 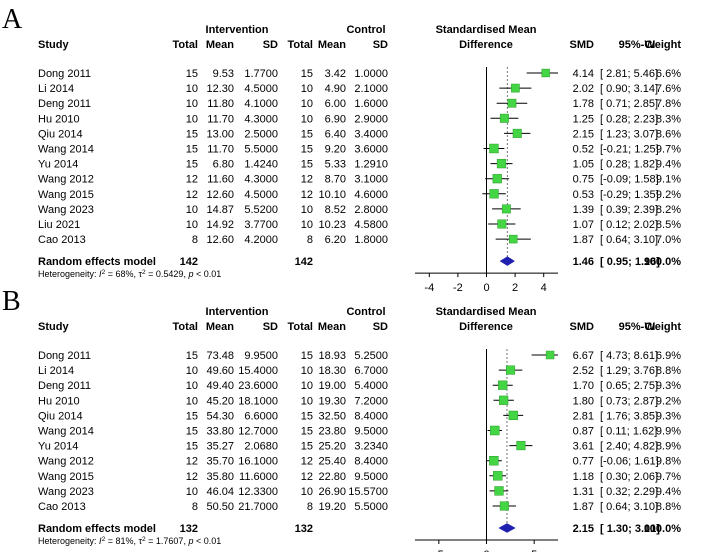 I want to click on study-name: Cao 2013, so click(x=62, y=507).